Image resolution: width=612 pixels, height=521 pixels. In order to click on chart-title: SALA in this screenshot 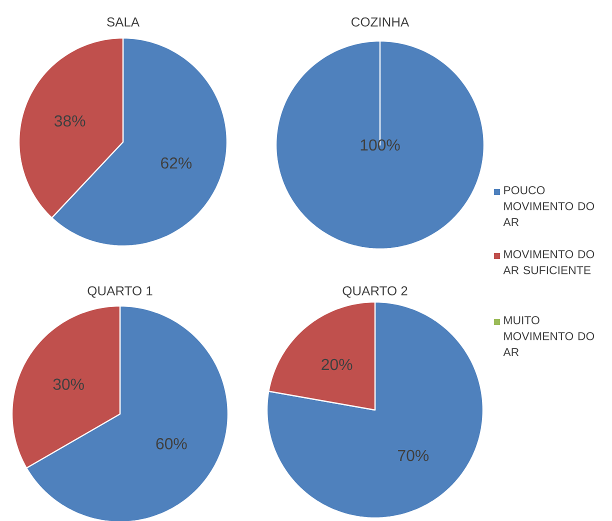, I will do `click(123, 22)`.